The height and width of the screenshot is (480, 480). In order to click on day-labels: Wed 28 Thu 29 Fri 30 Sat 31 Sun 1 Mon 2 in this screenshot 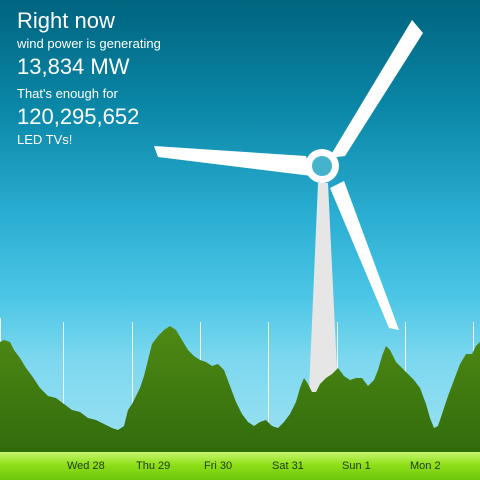, I will do `click(240, 467)`.